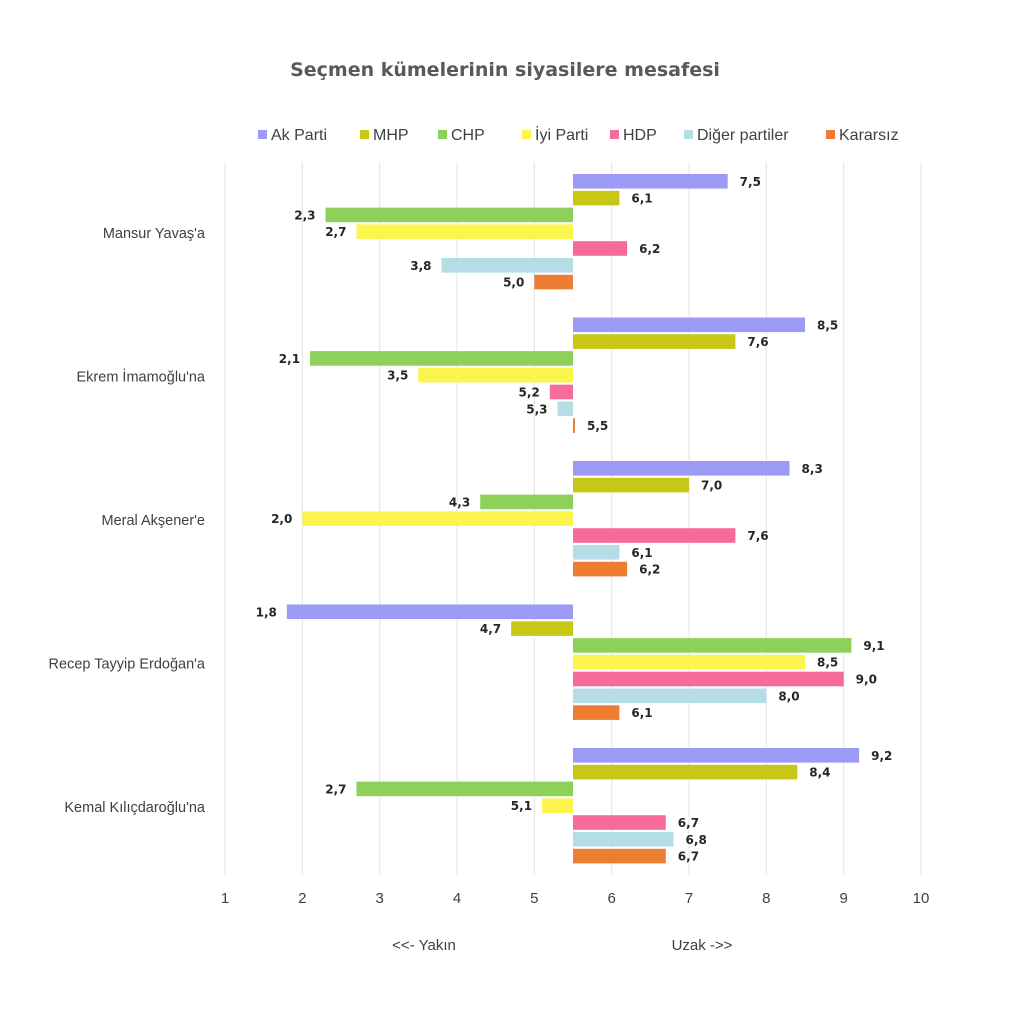 This screenshot has width=1024, height=1024. What do you see at coordinates (614, 134) in the screenshot?
I see `legend-swatch-hdp` at bounding box center [614, 134].